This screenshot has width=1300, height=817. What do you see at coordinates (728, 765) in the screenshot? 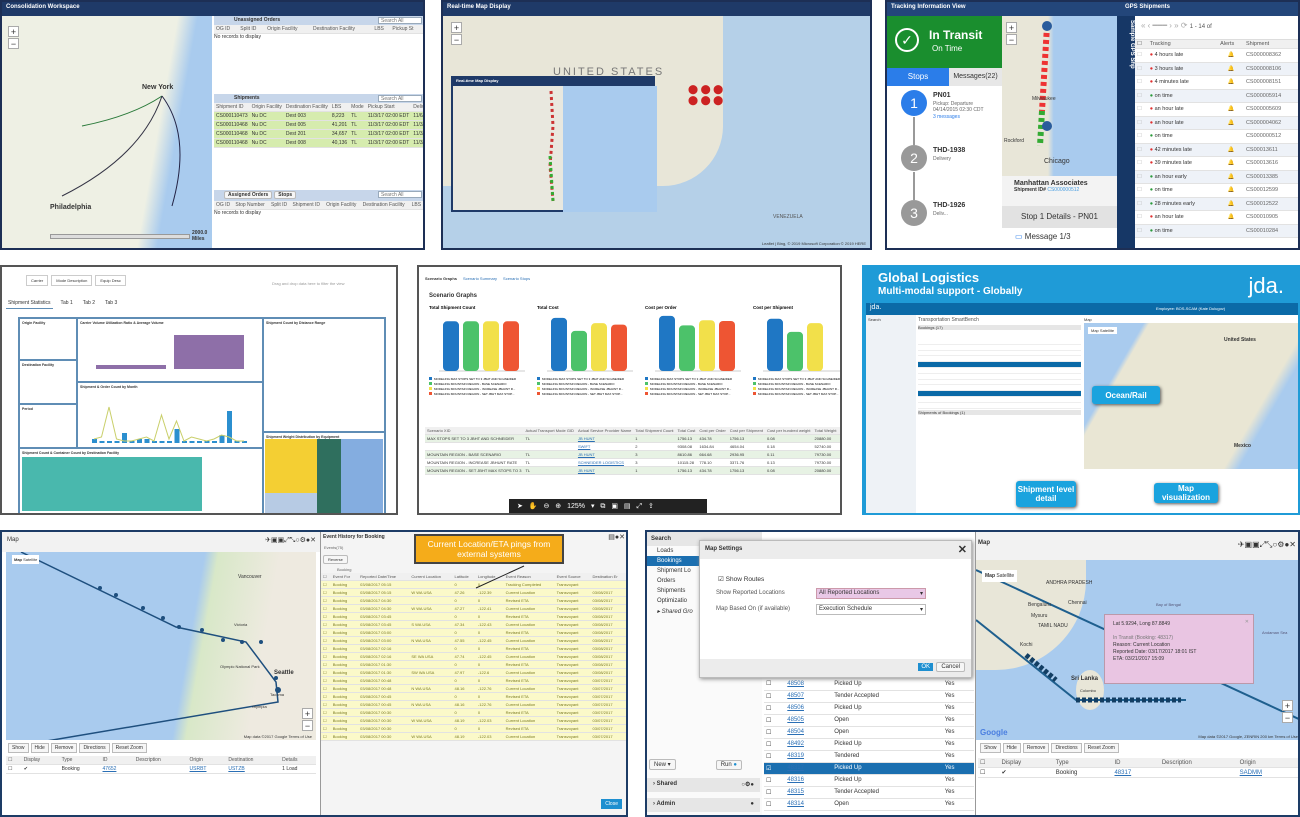
I see `run-button: Run ●` at bounding box center [728, 765].